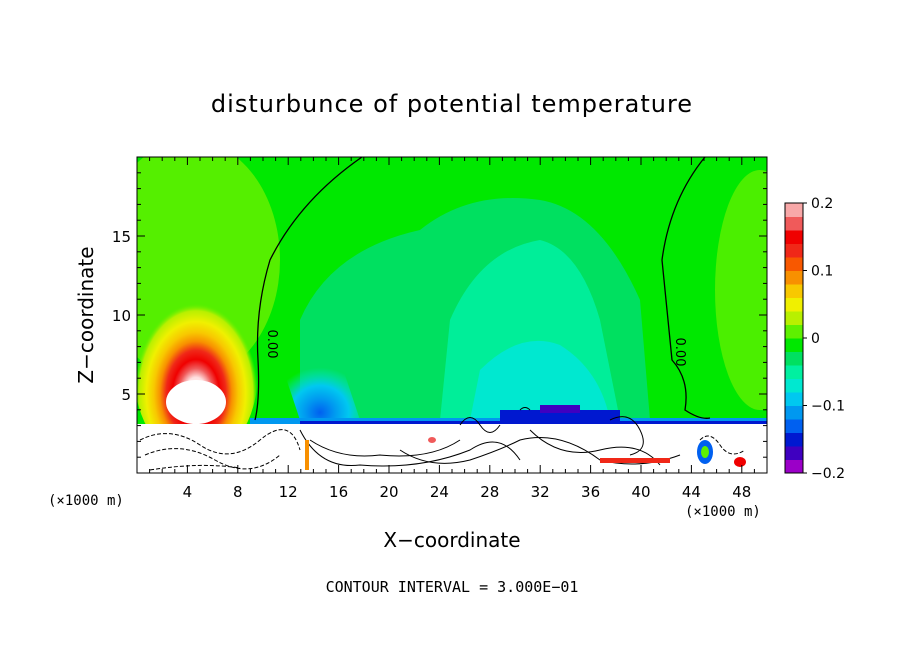  I want to click on x-tick-label: 36, so click(590, 492).